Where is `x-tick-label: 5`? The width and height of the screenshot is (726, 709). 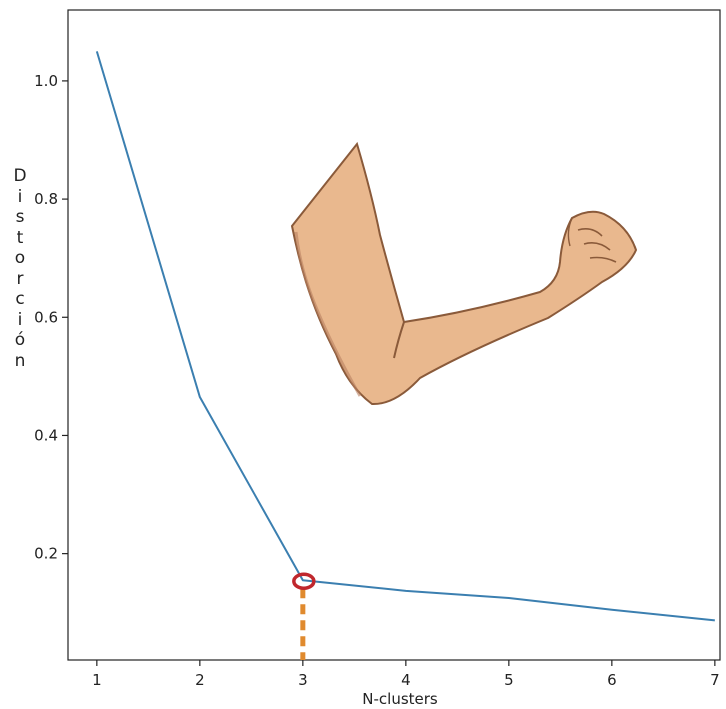
x-tick-label: 5 is located at coordinates (509, 680).